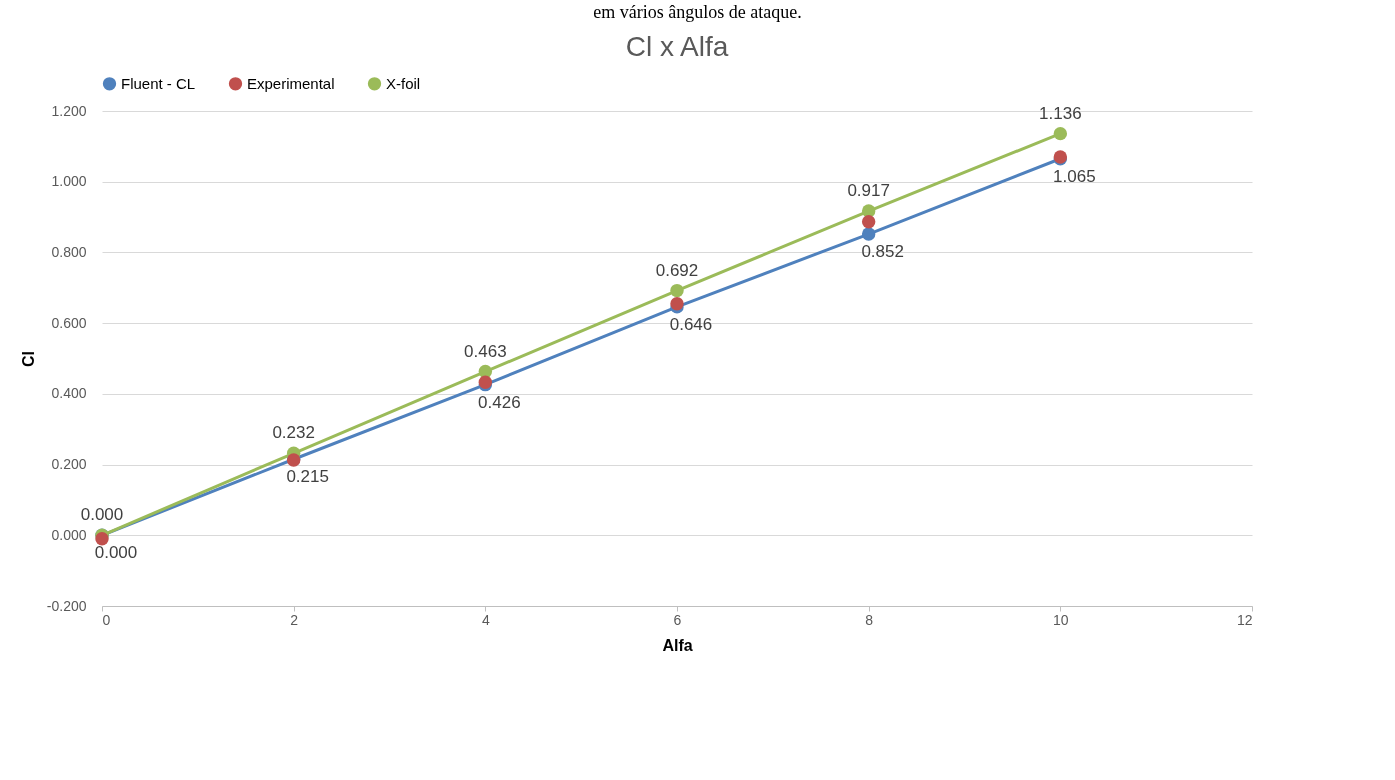  What do you see at coordinates (677, 619) in the screenshot?
I see `x-tick-label: 6` at bounding box center [677, 619].